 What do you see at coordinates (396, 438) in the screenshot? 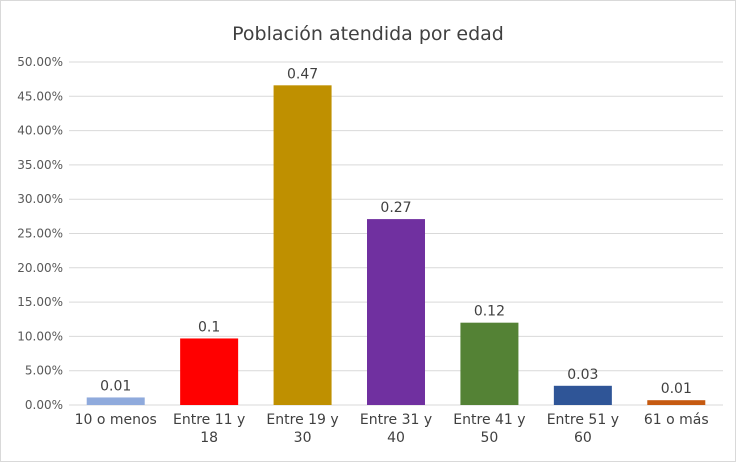
I see `category-label: 40` at bounding box center [396, 438].